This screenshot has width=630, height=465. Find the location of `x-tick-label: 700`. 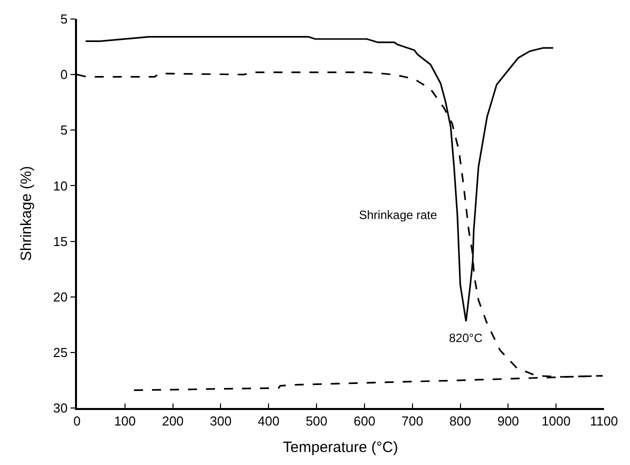

x-tick-label: 700 is located at coordinates (413, 420).